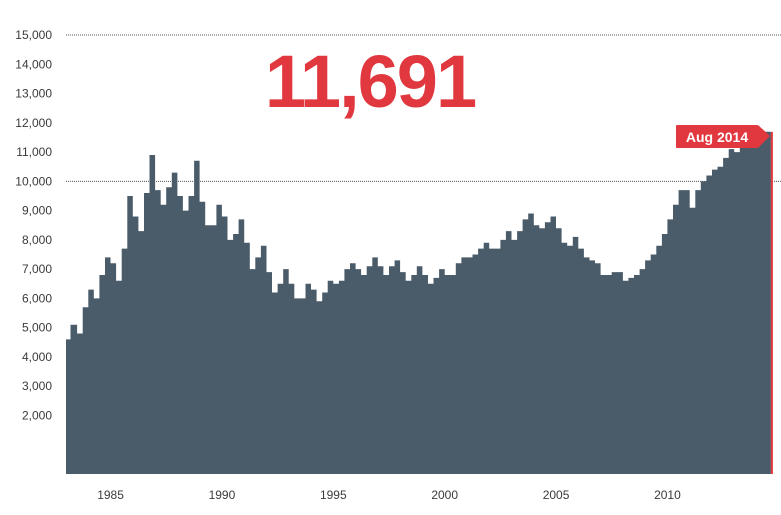 The height and width of the screenshot is (515, 781). Describe the element at coordinates (556, 495) in the screenshot. I see `x-tick-label: 2005` at that location.